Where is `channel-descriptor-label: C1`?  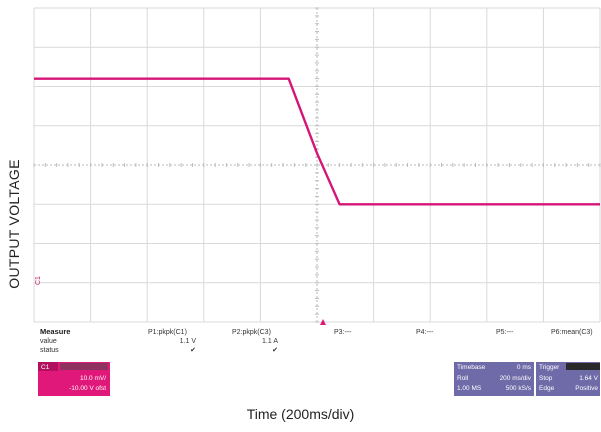 channel-descriptor-label: C1 is located at coordinates (45, 367).